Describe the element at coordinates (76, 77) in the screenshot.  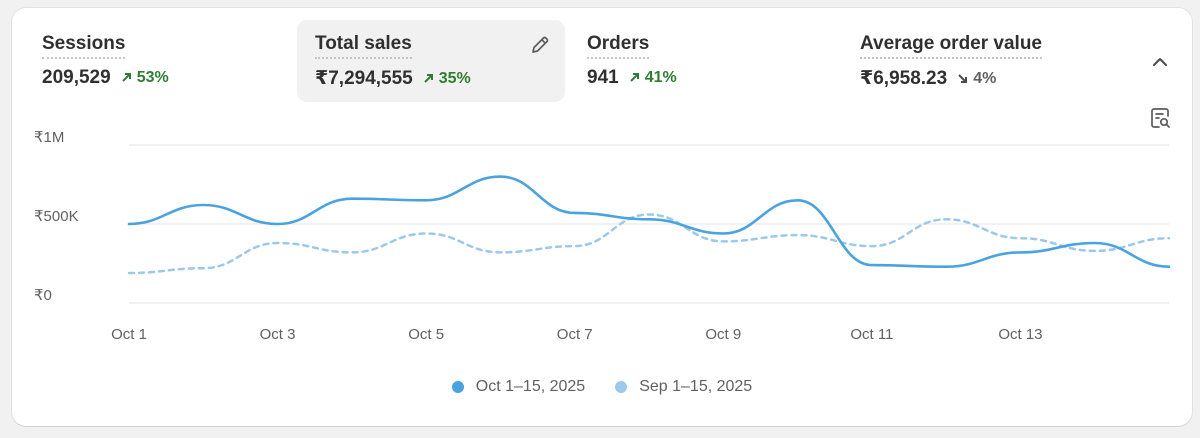
I see `metric-value: 209,529` at that location.